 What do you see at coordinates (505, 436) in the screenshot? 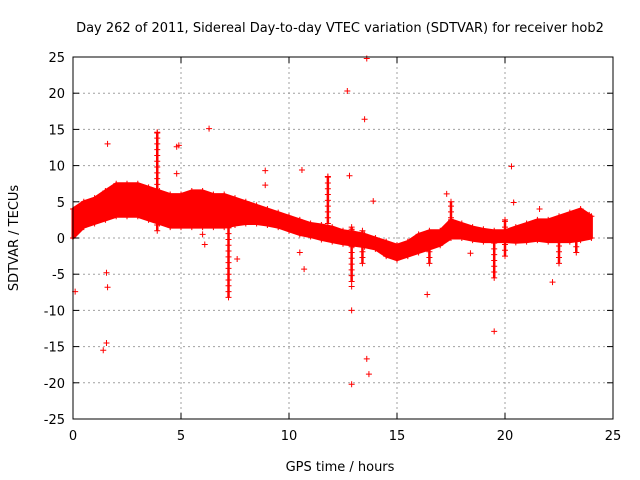
I see `x-tick-label: 20` at bounding box center [505, 436].